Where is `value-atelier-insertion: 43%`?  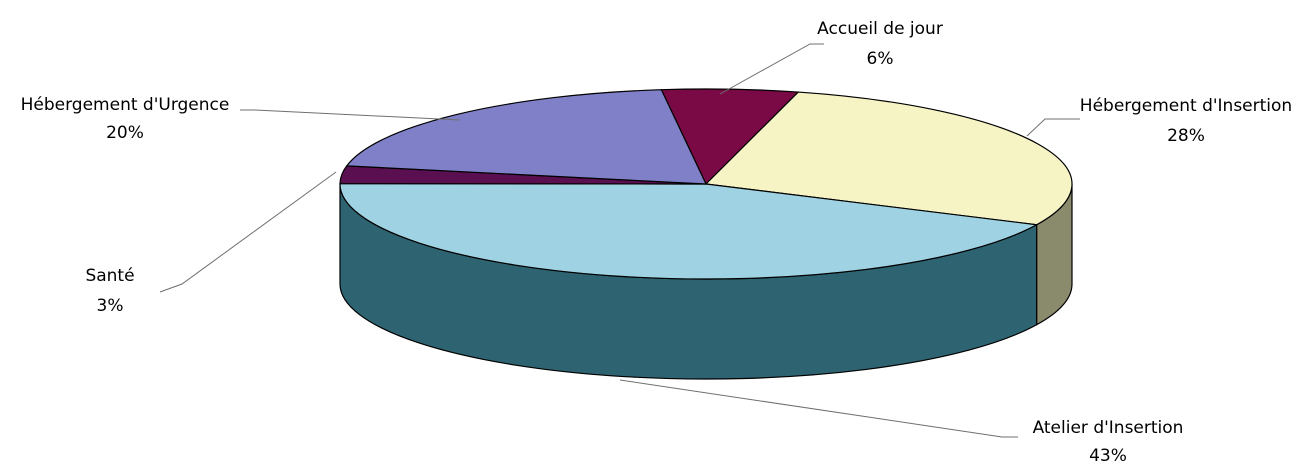 value-atelier-insertion: 43% is located at coordinates (1108, 455).